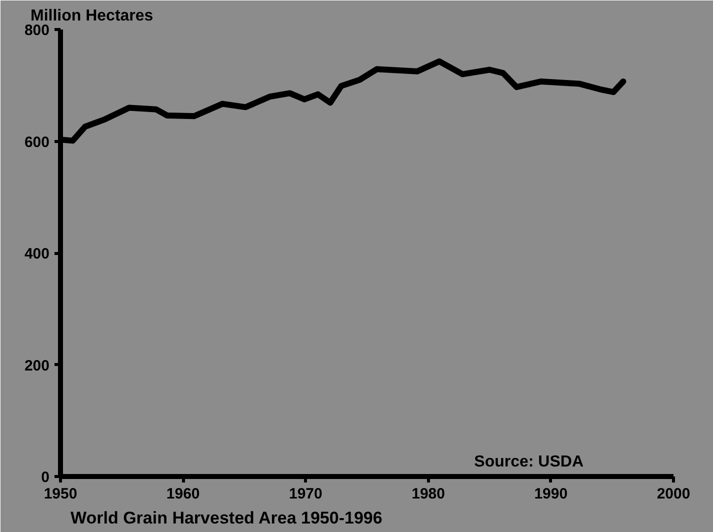  What do you see at coordinates (529, 462) in the screenshot?
I see `annotation: Source: USDA` at bounding box center [529, 462].